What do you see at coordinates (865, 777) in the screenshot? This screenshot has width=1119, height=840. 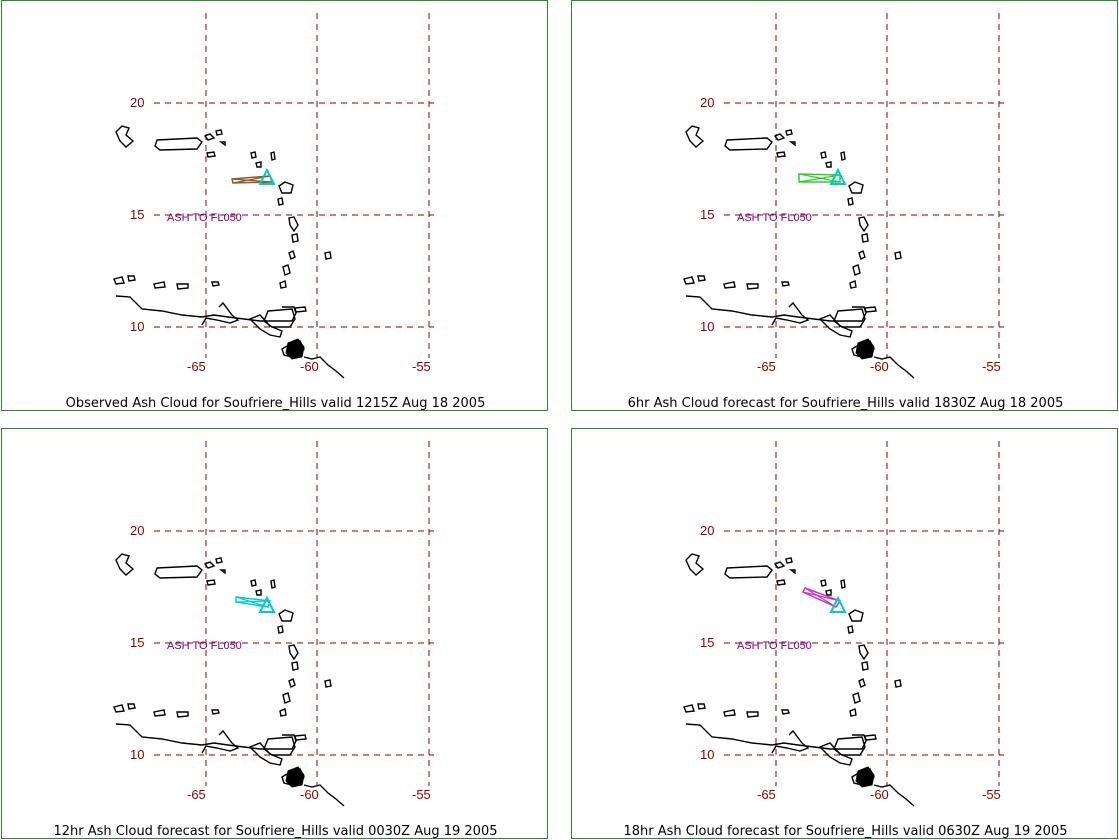 I see `landmass` at bounding box center [865, 777].